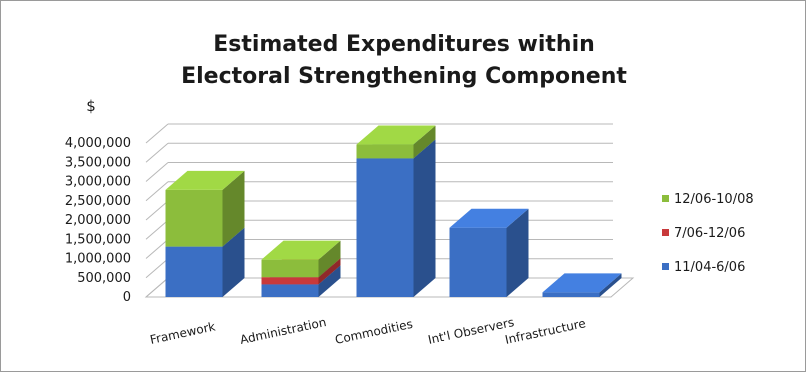  What do you see at coordinates (471, 331) in the screenshot?
I see `x-category-label: Int'l Observers` at bounding box center [471, 331].